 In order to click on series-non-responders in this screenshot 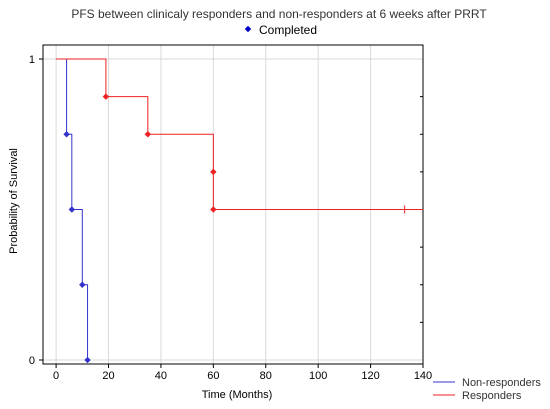, I will do `click(73, 211)`.